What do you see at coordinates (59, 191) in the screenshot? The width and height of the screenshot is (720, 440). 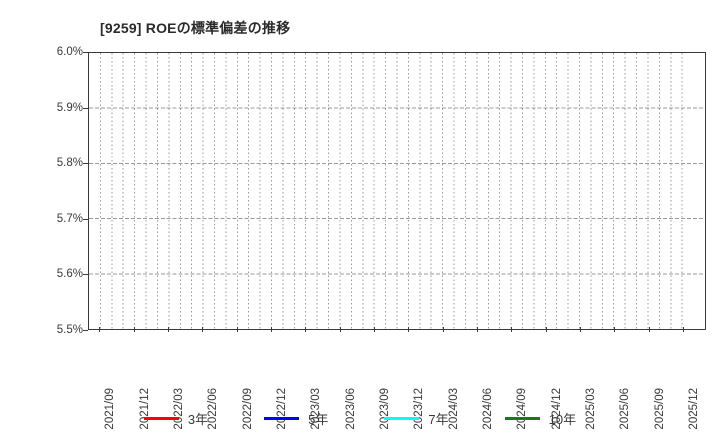 I see `y-axis: 6.0% 5.9% 5.8% 5.7% 5.6% 5.5%` at bounding box center [59, 191].